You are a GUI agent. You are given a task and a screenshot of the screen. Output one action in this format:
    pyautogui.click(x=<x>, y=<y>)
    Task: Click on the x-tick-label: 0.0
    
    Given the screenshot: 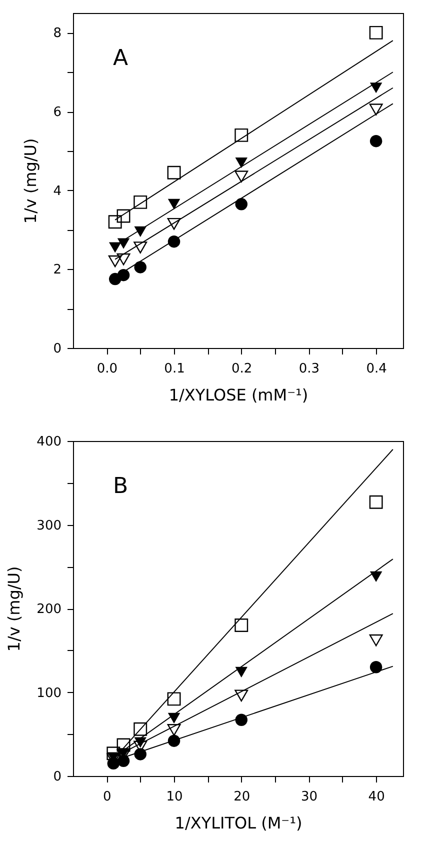 What is the action you would take?
    pyautogui.click(x=107, y=369)
    